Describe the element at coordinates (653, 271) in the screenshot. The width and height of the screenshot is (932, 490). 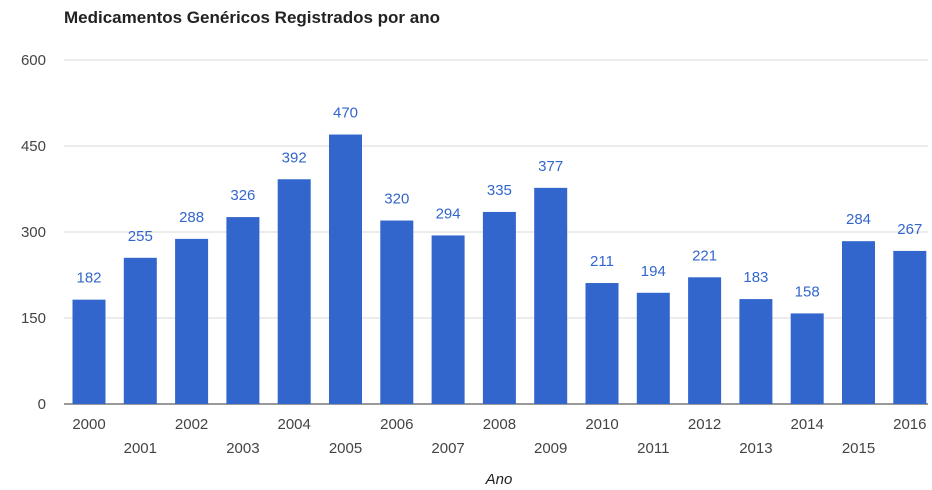
I see `value-label: 194` at that location.